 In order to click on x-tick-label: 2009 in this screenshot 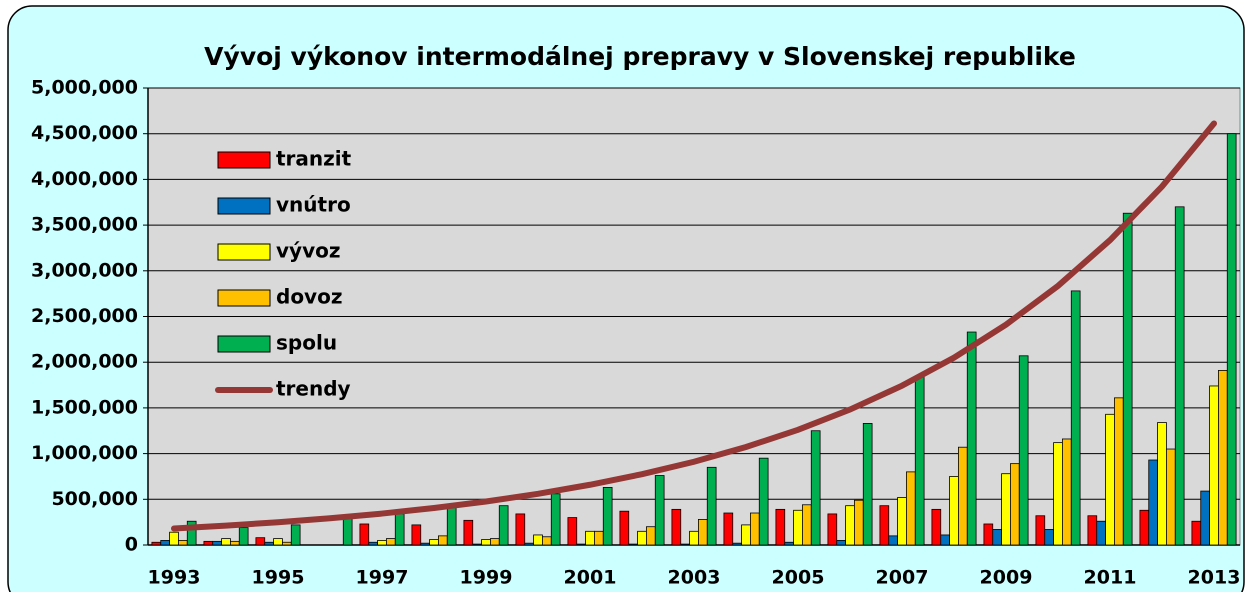, I will do `click(1006, 578)`.